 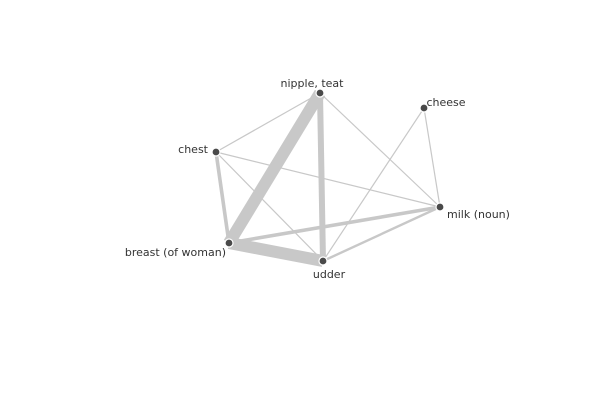 I want to click on edge-chest-milk, so click(x=328, y=179).